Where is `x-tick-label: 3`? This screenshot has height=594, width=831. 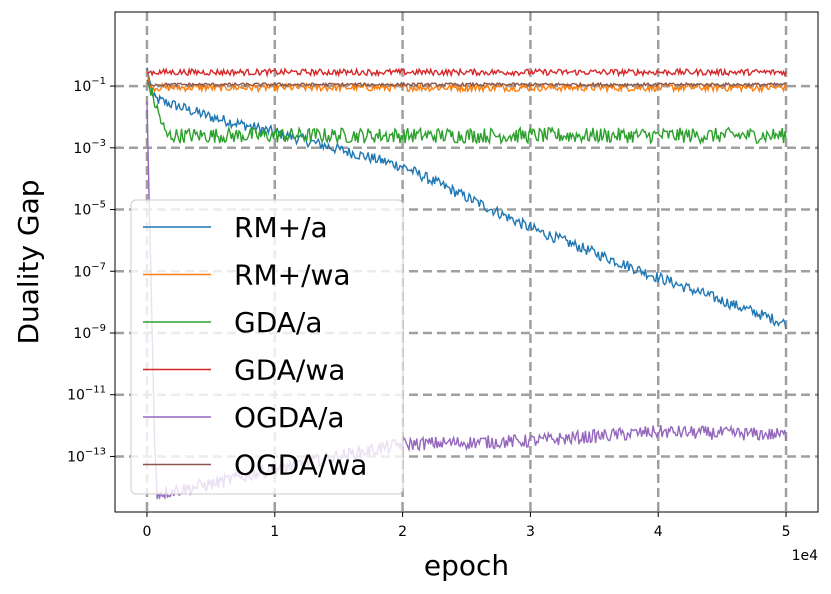
x-tick-label: 3 is located at coordinates (530, 532).